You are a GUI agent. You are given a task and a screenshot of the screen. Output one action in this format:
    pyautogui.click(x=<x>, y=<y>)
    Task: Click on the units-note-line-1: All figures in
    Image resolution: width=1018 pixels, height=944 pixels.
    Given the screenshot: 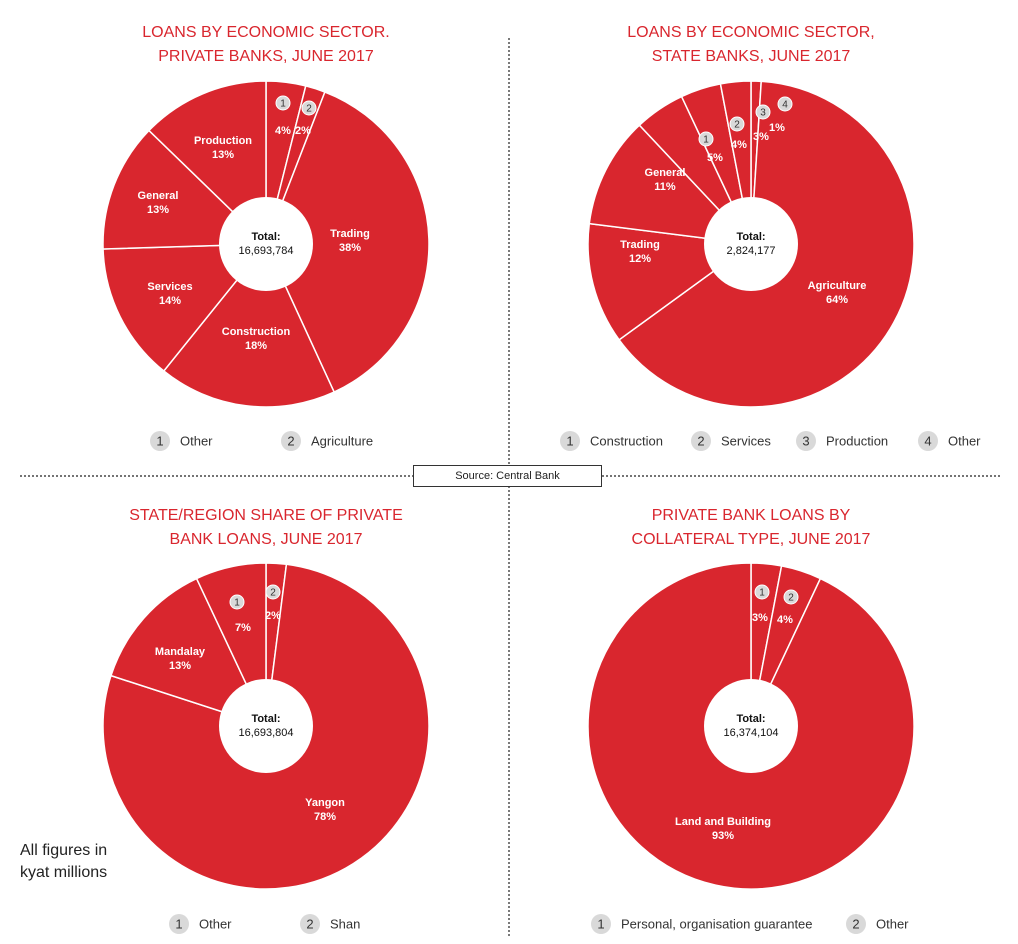 What is the action you would take?
    pyautogui.click(x=64, y=850)
    